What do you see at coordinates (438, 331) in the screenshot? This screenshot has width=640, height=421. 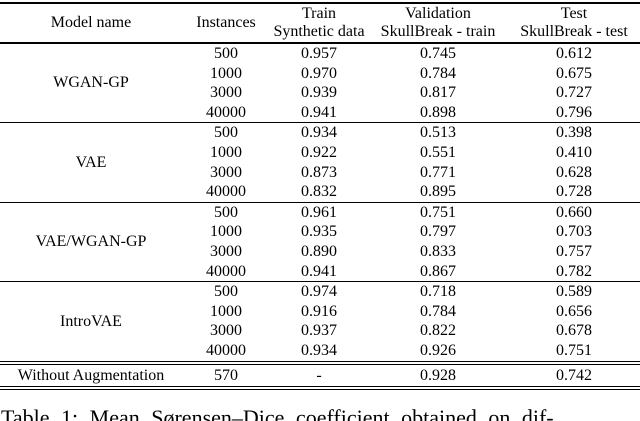 I see `validation-cell: 0.822` at bounding box center [438, 331].